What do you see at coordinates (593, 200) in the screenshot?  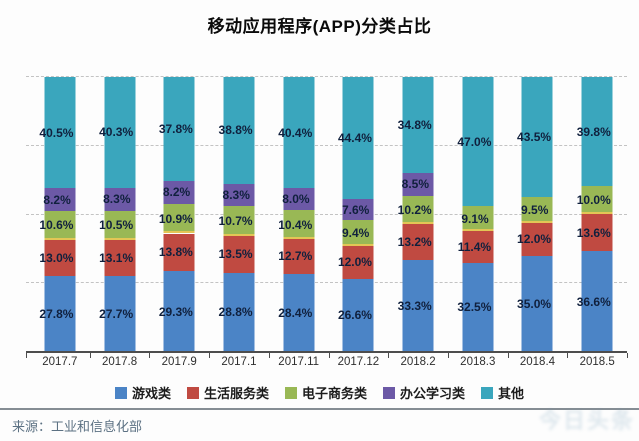 I see `segment-label: 10.0%` at bounding box center [593, 200].